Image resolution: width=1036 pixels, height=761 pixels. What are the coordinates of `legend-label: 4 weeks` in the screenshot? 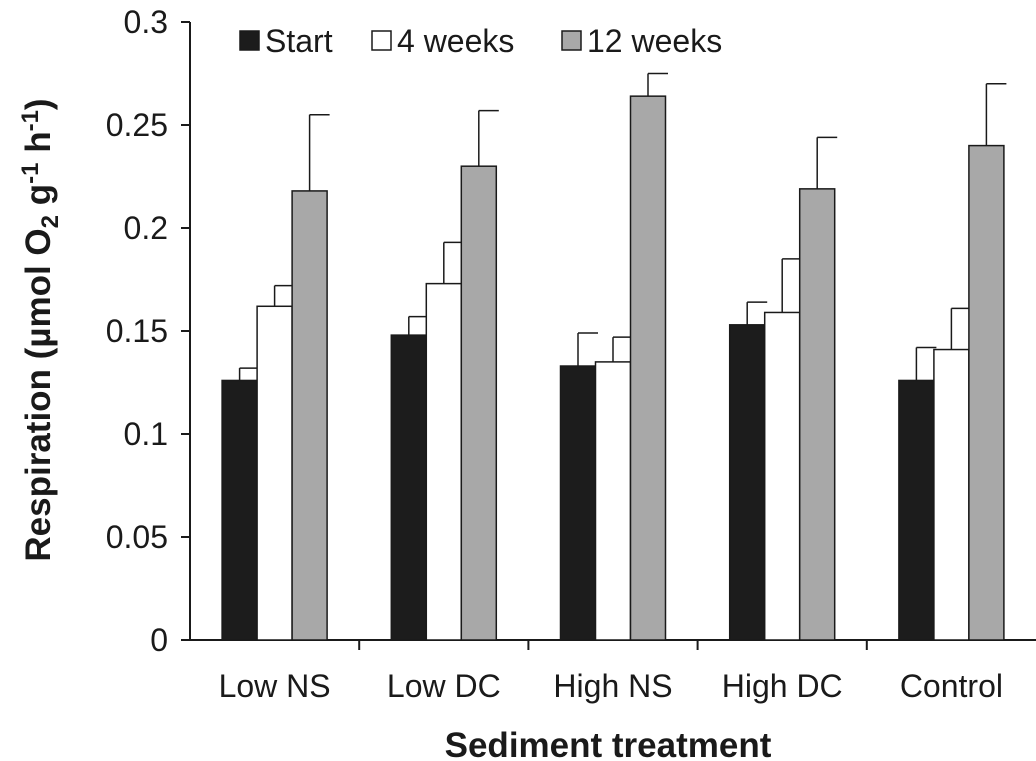 It's located at (455, 41).